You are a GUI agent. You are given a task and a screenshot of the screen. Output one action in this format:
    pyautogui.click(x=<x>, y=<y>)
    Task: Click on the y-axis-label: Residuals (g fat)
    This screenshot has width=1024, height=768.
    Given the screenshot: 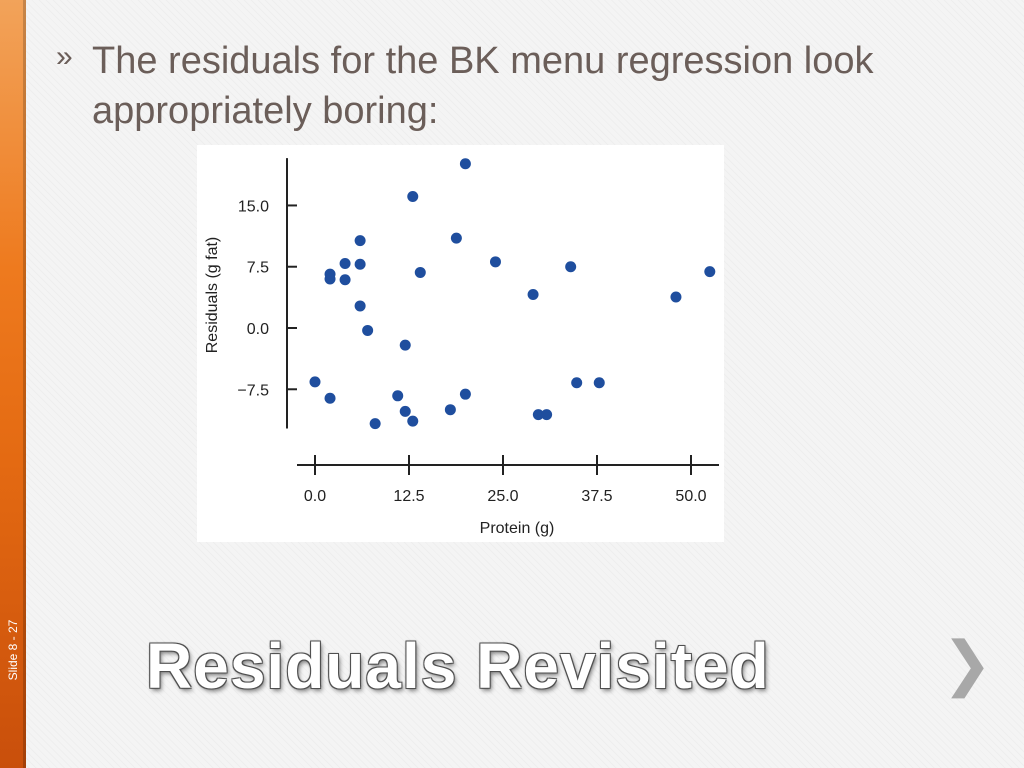 What is the action you would take?
    pyautogui.click(x=212, y=295)
    